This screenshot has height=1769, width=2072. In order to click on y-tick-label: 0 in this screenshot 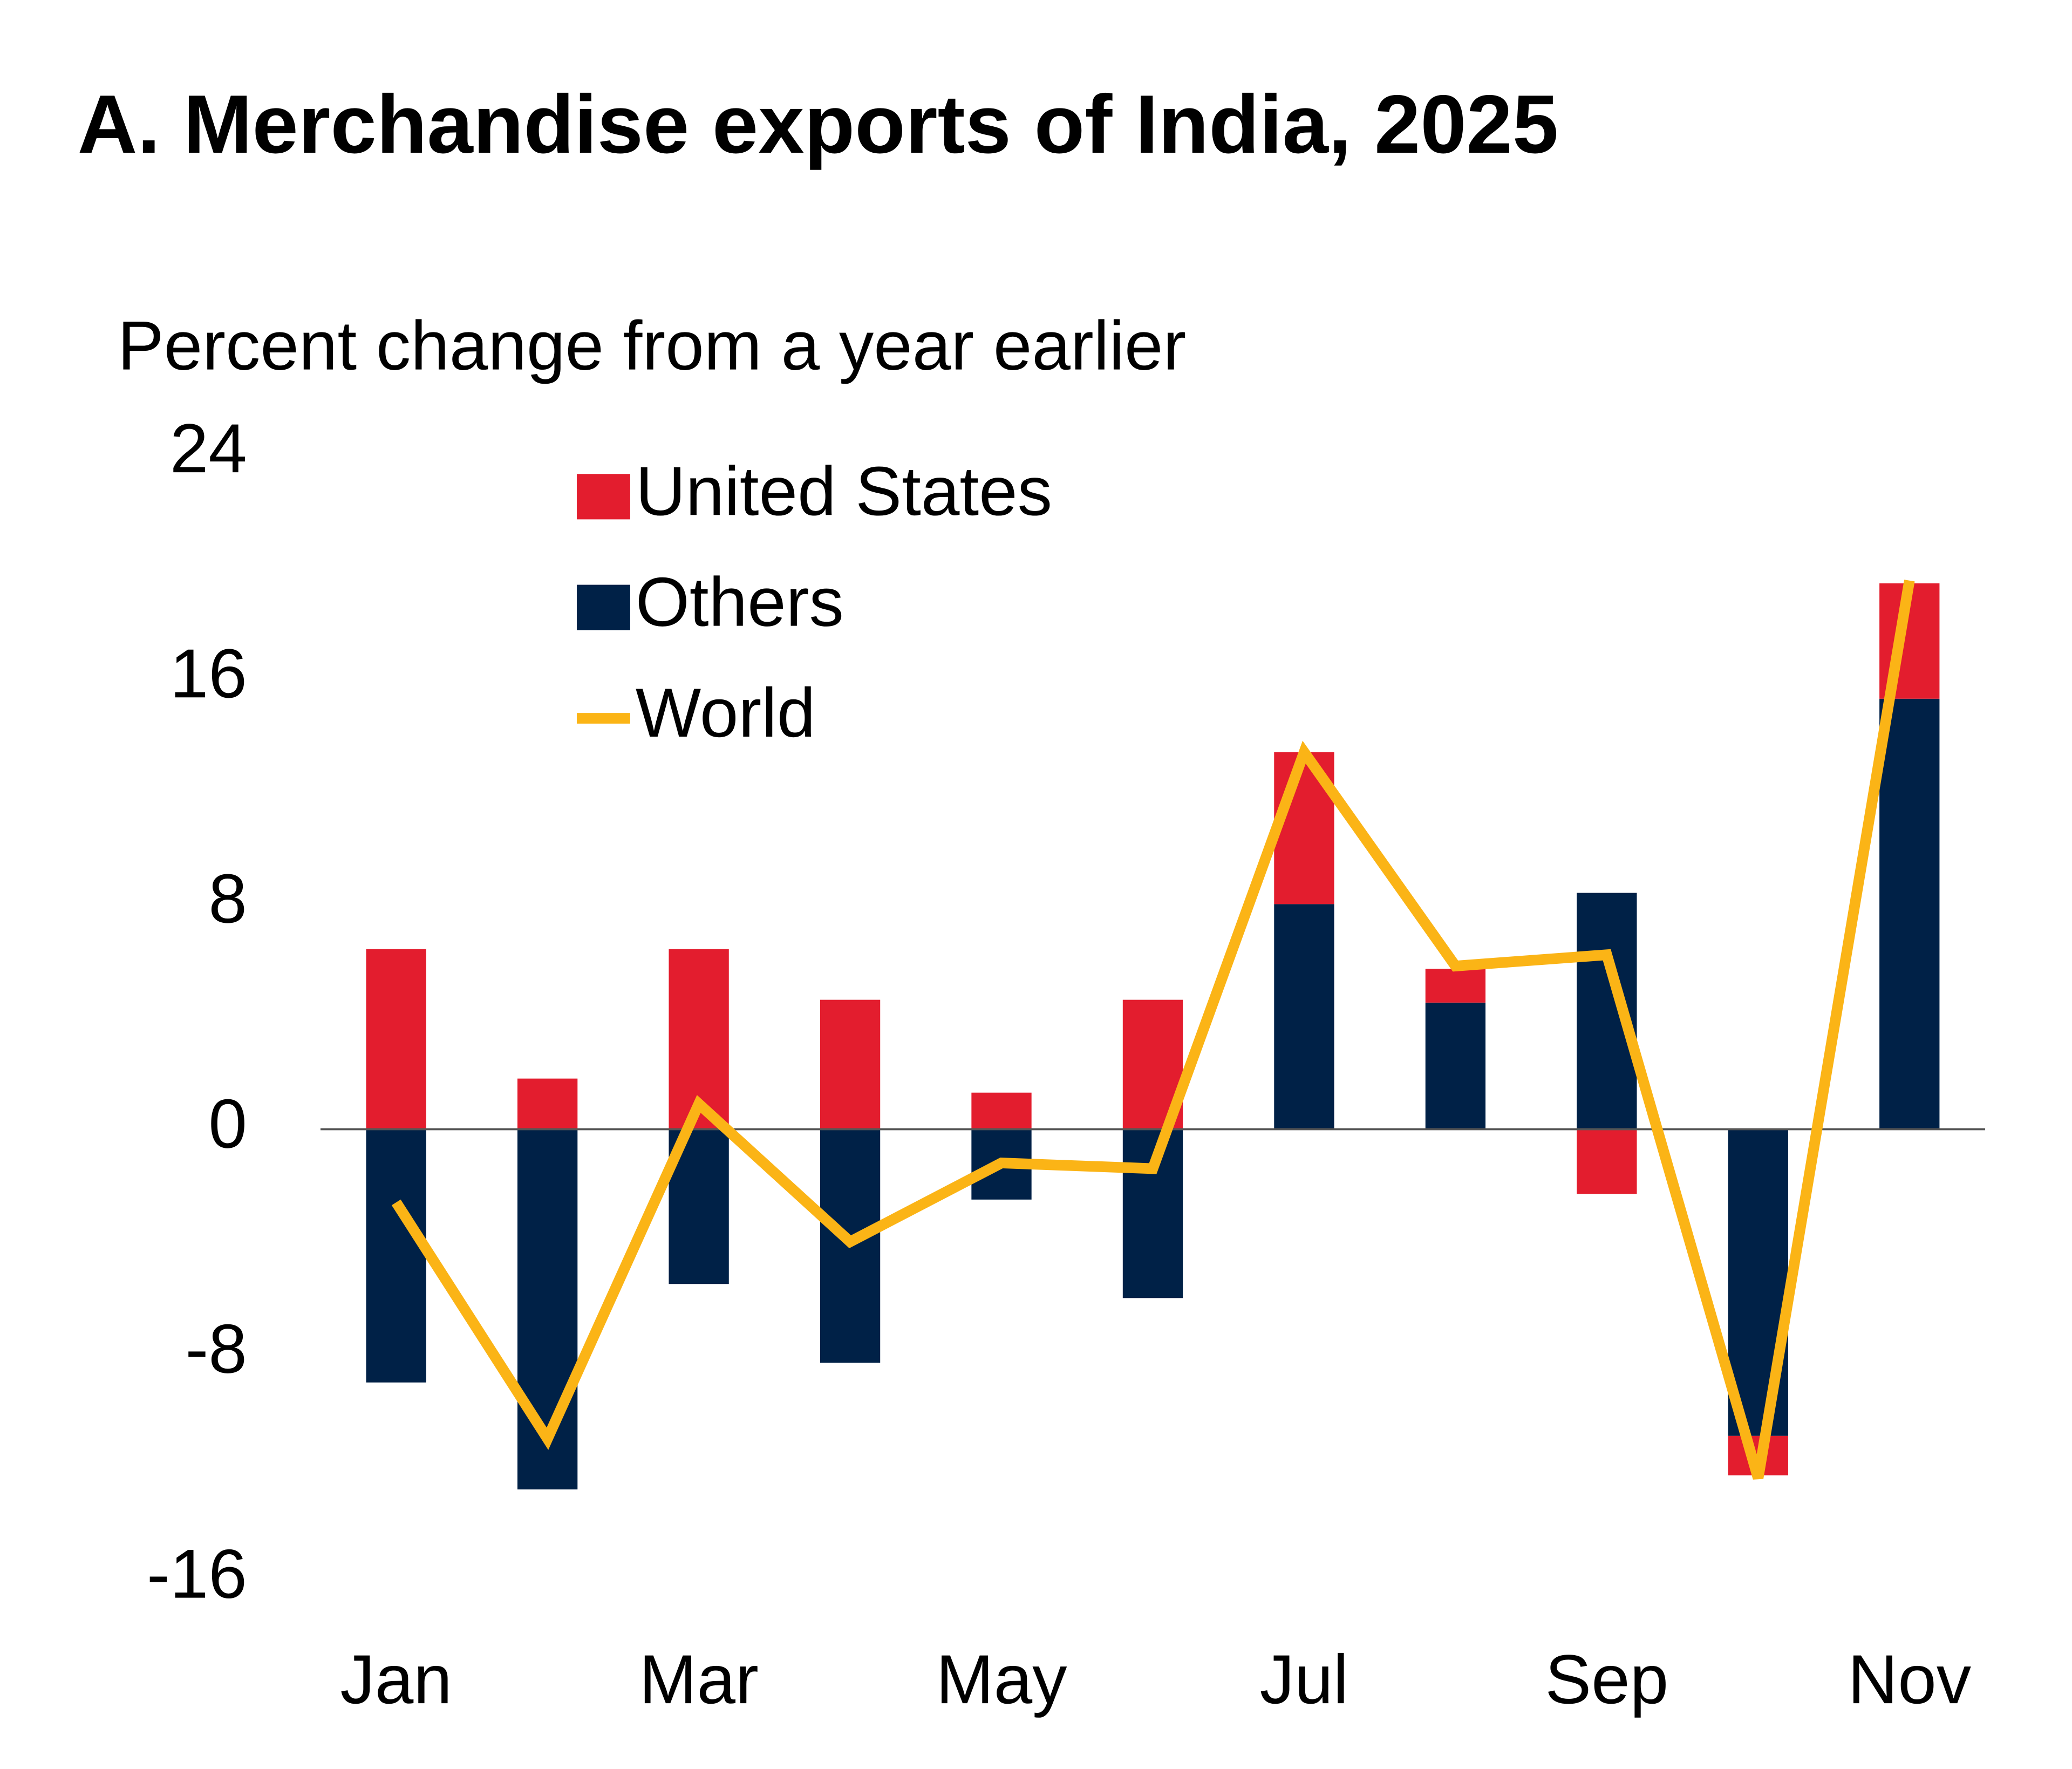, I will do `click(227, 1123)`.